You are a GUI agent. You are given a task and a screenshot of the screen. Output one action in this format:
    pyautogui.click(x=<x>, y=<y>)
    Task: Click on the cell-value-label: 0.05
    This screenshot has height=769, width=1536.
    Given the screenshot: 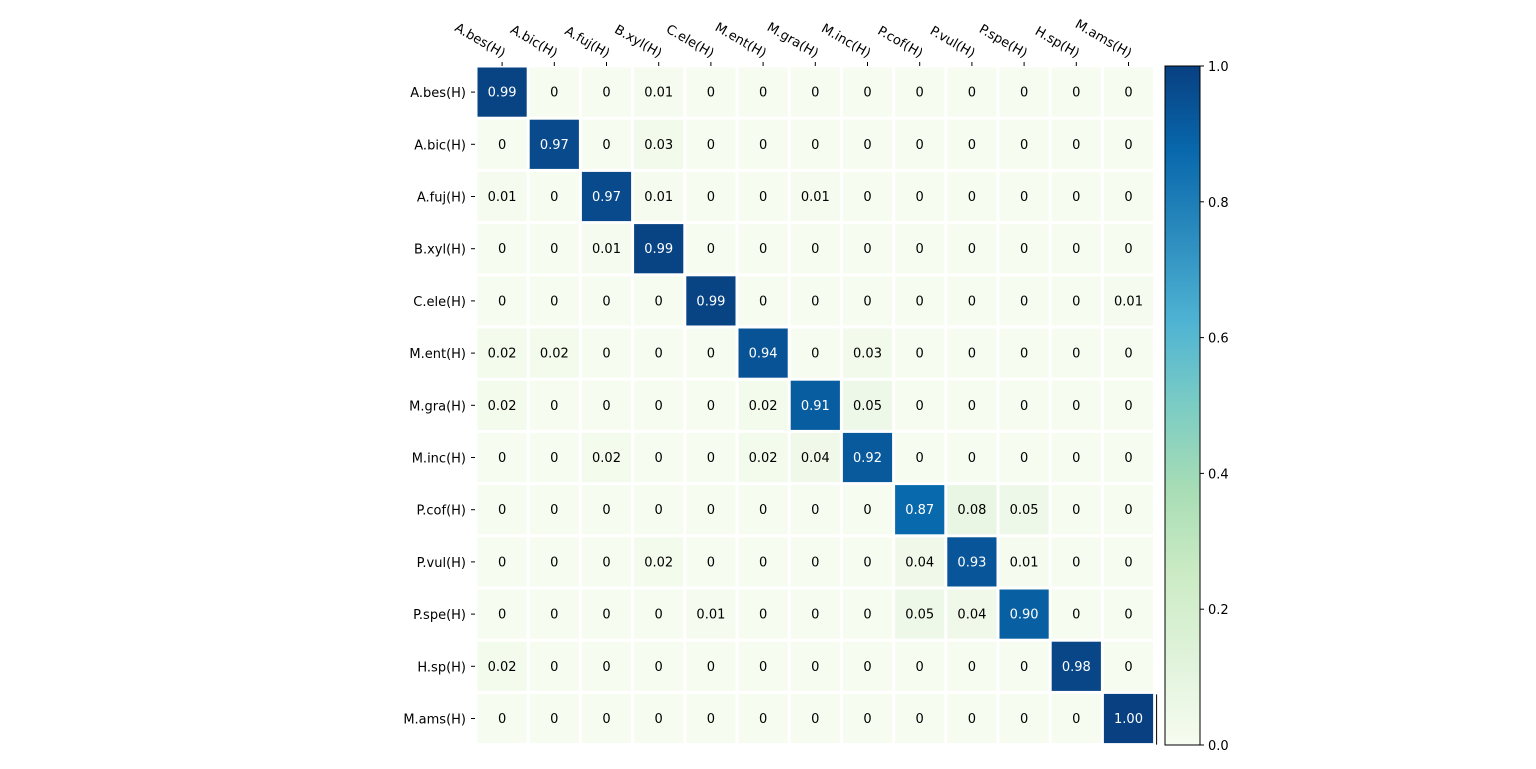 What is the action you would take?
    pyautogui.click(x=919, y=615)
    